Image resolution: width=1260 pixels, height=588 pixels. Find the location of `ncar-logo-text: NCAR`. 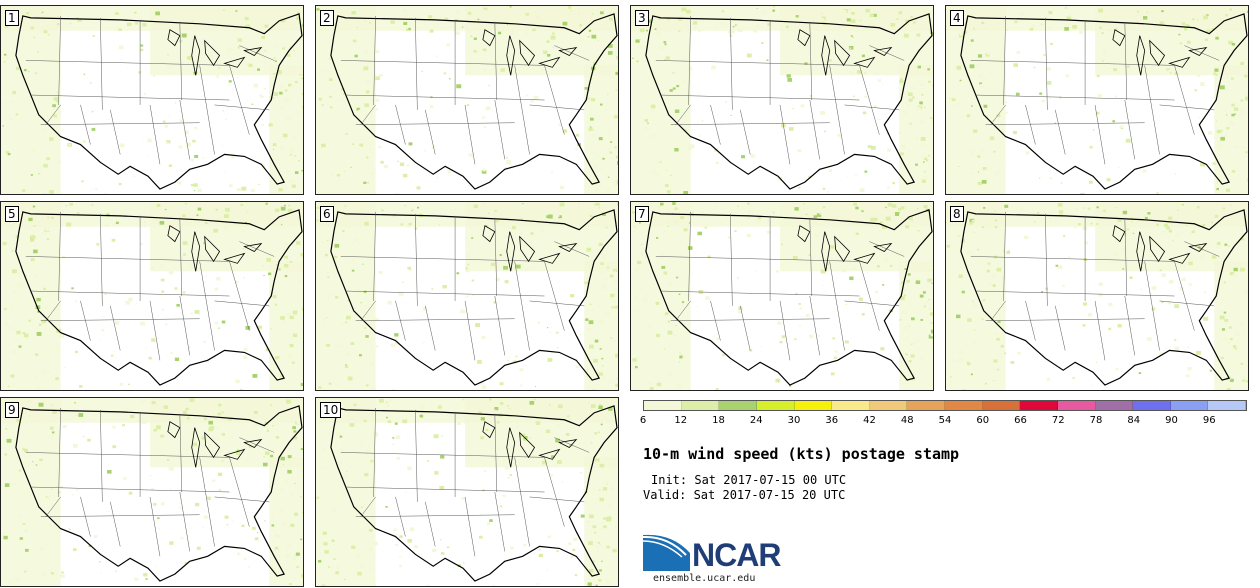

ncar-logo-text: NCAR is located at coordinates (736, 555).